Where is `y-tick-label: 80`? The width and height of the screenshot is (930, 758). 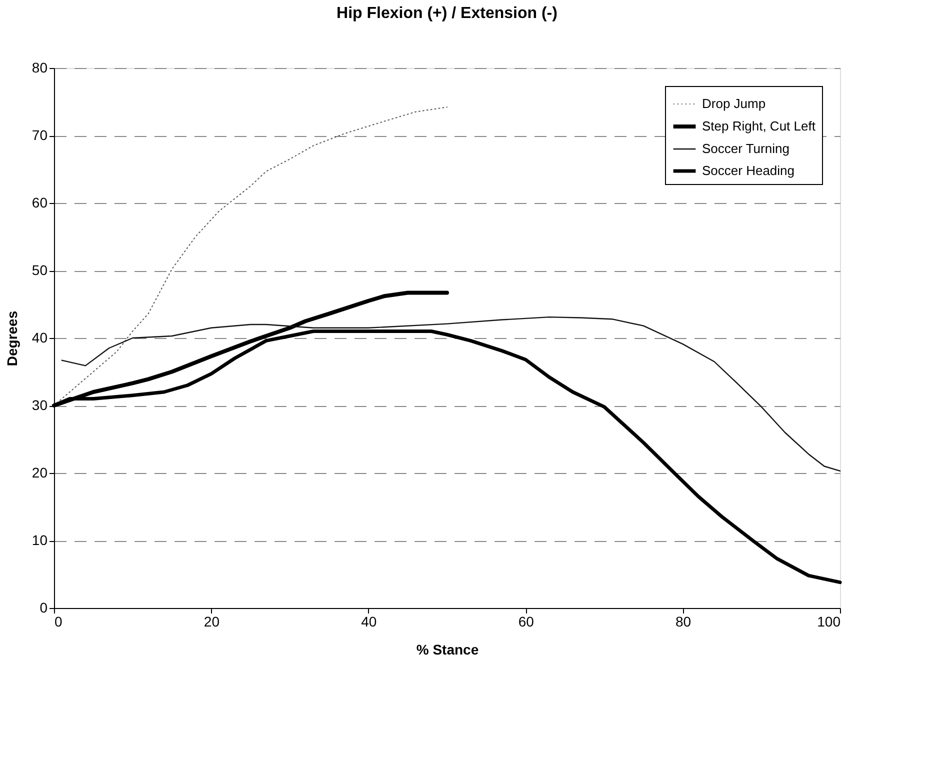 y-tick-label: 80 is located at coordinates (40, 68).